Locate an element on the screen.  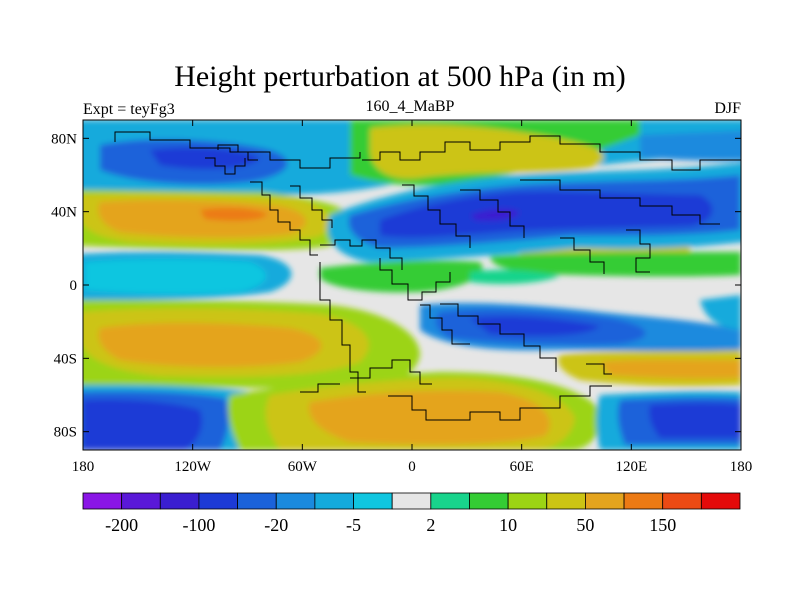
chart-title: Height perturbation at 500 hPa (in m) is located at coordinates (400, 76).